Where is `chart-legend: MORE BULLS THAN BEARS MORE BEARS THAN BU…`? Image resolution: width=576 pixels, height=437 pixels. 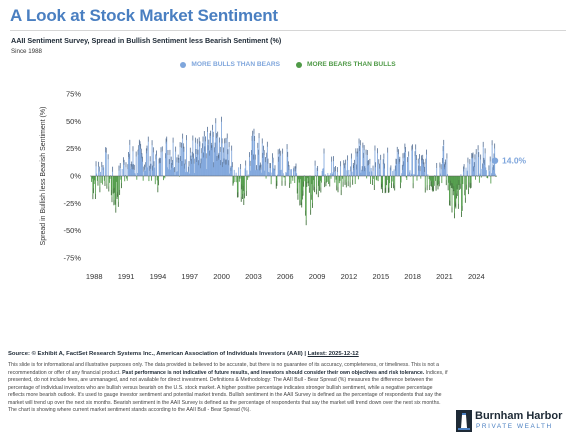 chart-legend: MORE BULLS THAN BEARS MORE BEARS THAN BU… is located at coordinates (288, 64).